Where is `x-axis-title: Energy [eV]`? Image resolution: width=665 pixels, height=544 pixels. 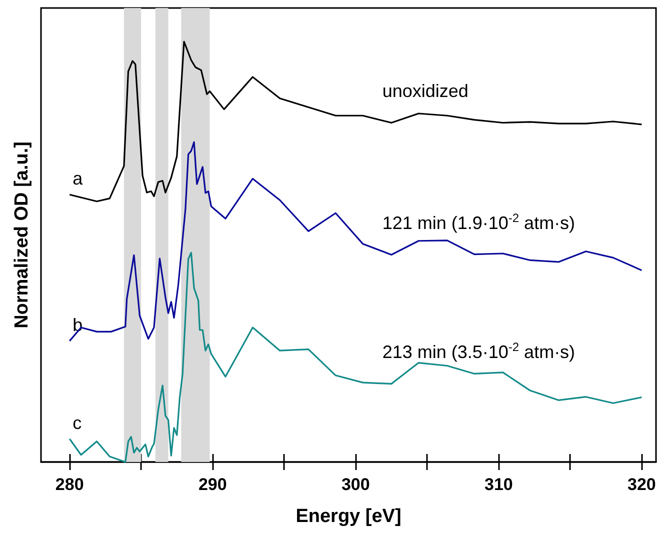 x-axis-title: Energy [eV] is located at coordinates (349, 516).